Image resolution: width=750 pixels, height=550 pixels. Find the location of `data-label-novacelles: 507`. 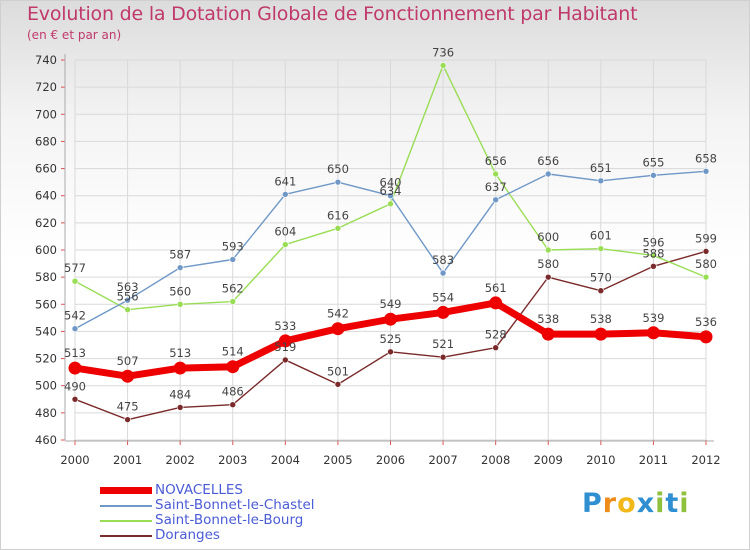

data-label-novacelles: 507 is located at coordinates (128, 361).